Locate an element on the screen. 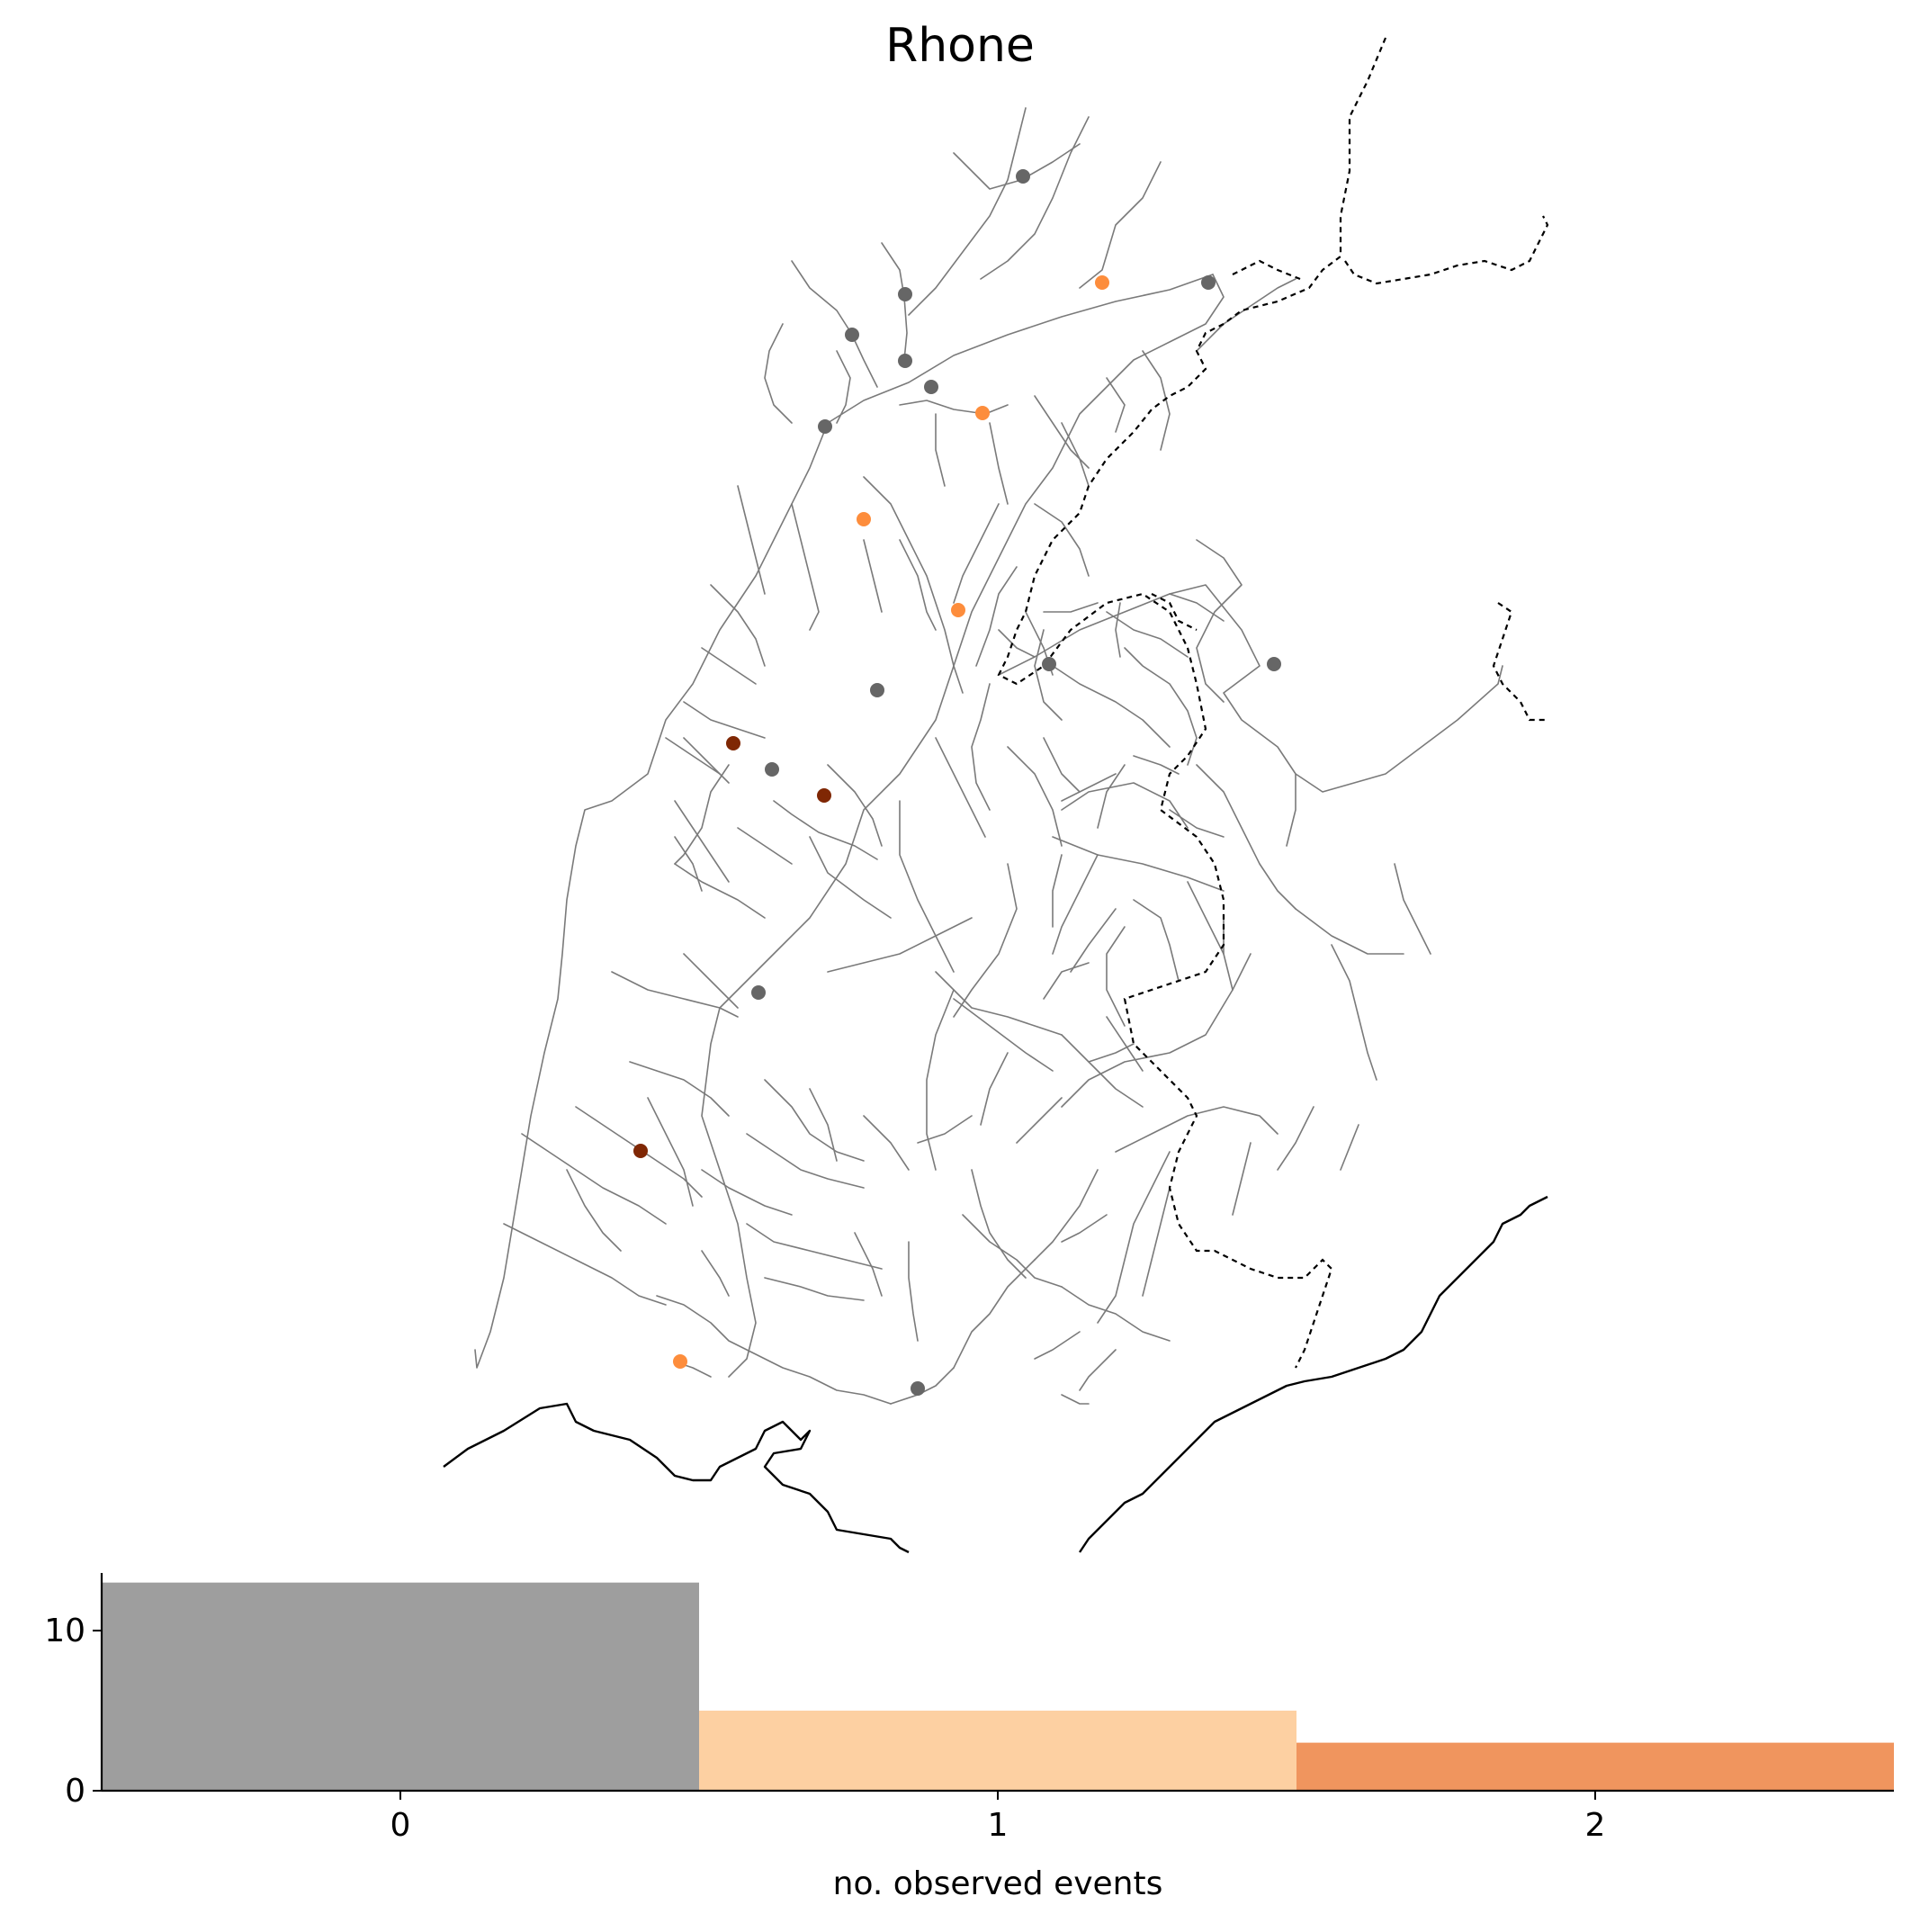 The image size is (1920, 1932). x-axis-label: no. observed events is located at coordinates (998, 1883).